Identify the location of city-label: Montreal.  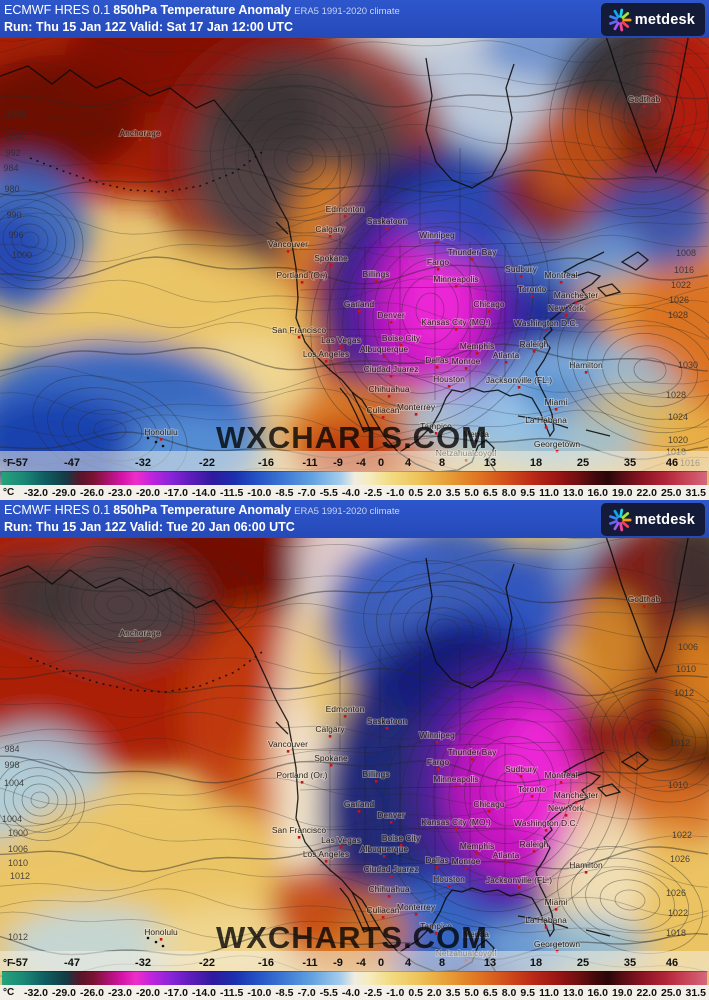
(560, 775).